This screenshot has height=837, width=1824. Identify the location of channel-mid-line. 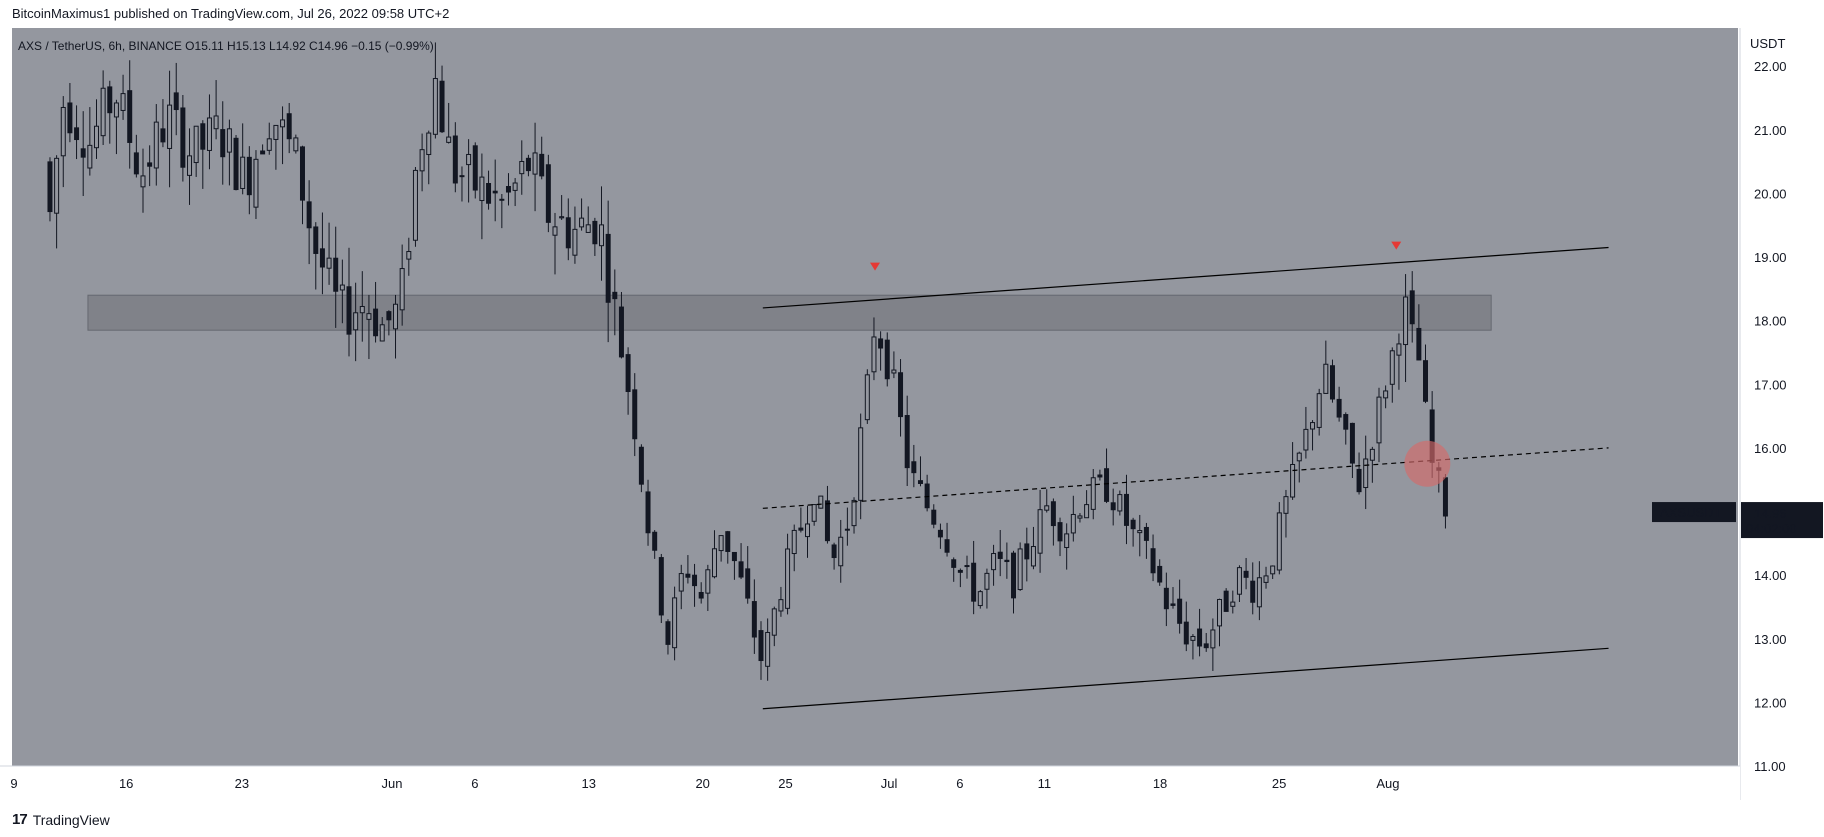
(1185, 478).